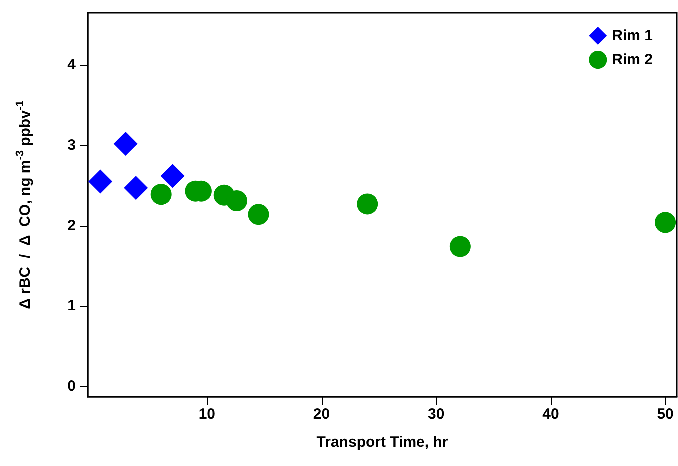  I want to click on legend-label: Rim 2, so click(633, 60).